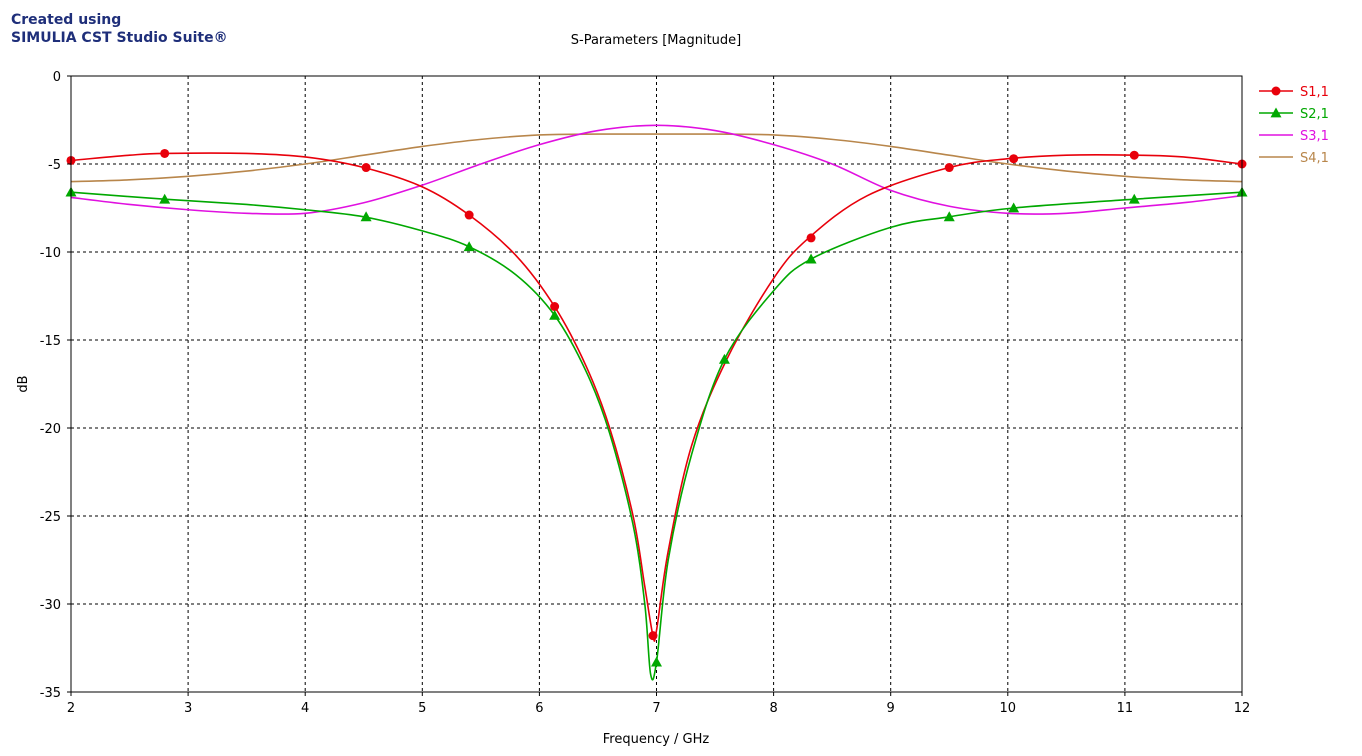  What do you see at coordinates (50, 253) in the screenshot?
I see `y-tick-label: -10` at bounding box center [50, 253].